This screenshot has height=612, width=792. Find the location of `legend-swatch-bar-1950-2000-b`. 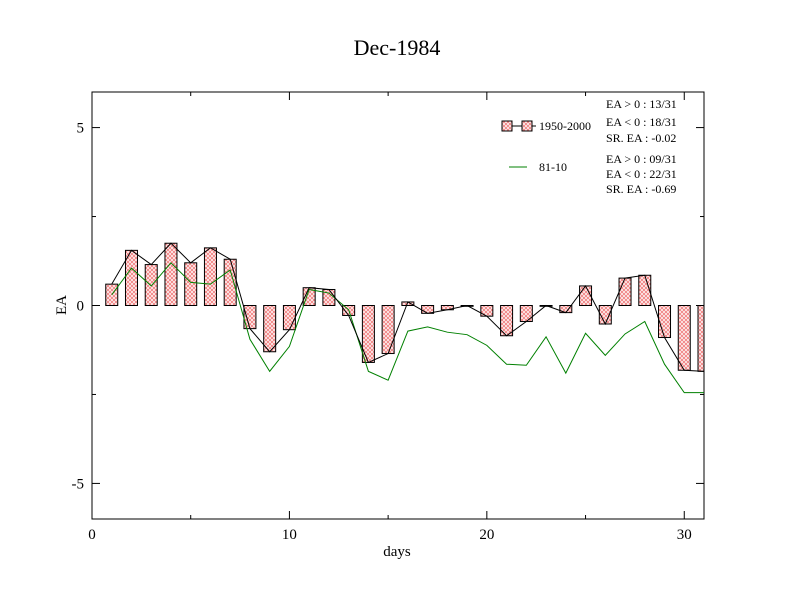

legend-swatch-bar-1950-2000-b is located at coordinates (527, 126).